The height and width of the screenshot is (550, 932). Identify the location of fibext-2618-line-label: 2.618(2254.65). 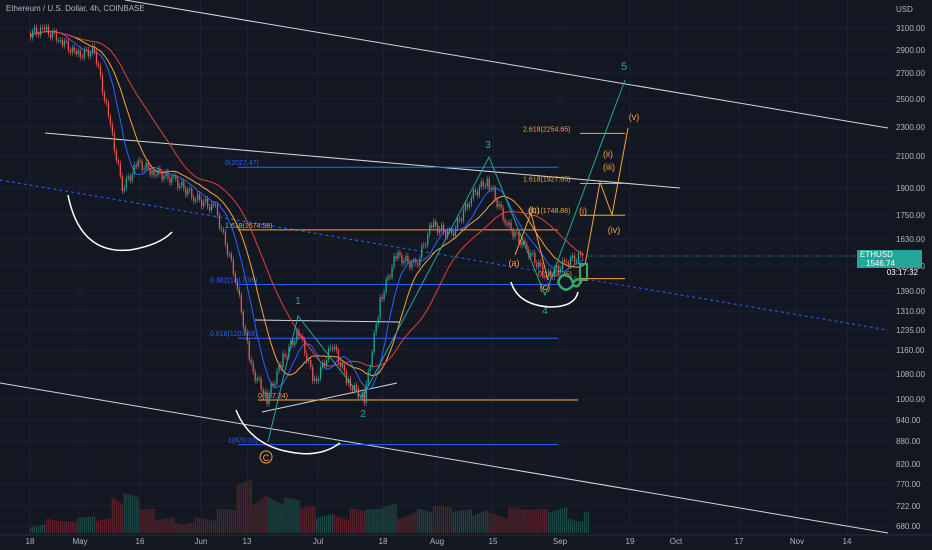
(546, 129).